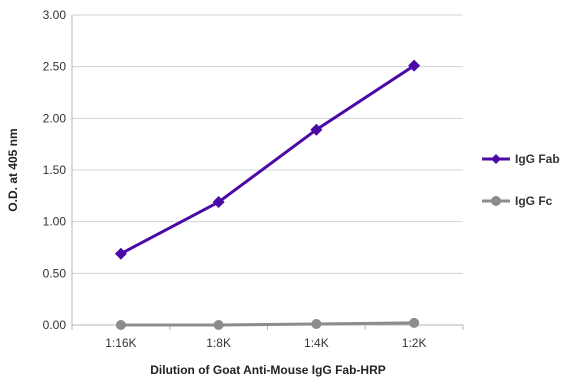 The height and width of the screenshot is (387, 569). I want to click on x-tick-label: 1:8K, so click(218, 343).